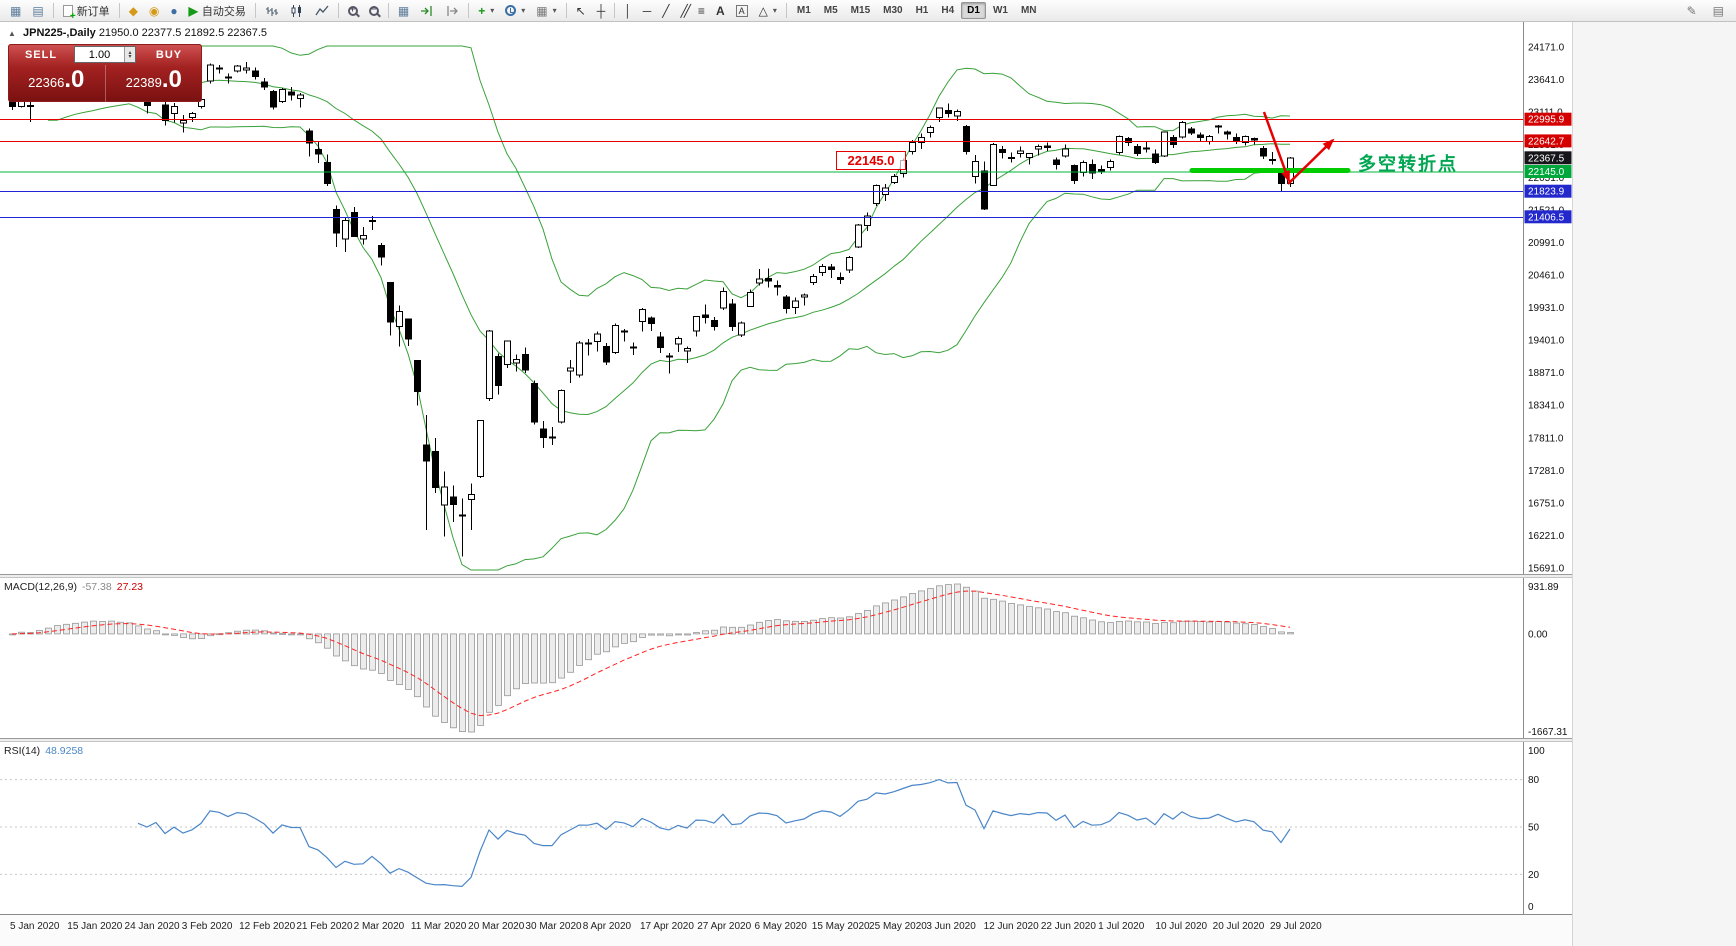 Image resolution: width=1736 pixels, height=946 pixels. Describe the element at coordinates (374, 11) in the screenshot. I see `zoom-out-icon: −` at that location.